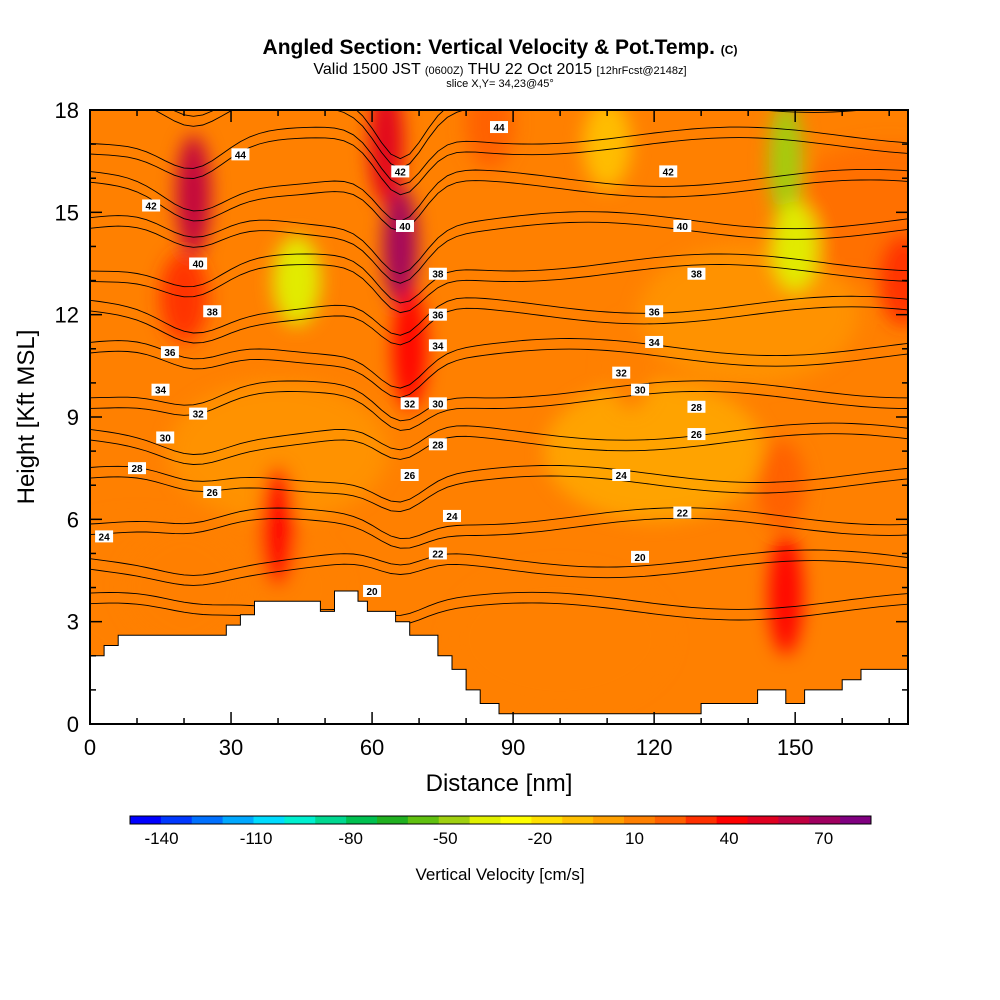  Describe the element at coordinates (162, 838) in the screenshot. I see `colorbar-tick-label: -140` at that location.